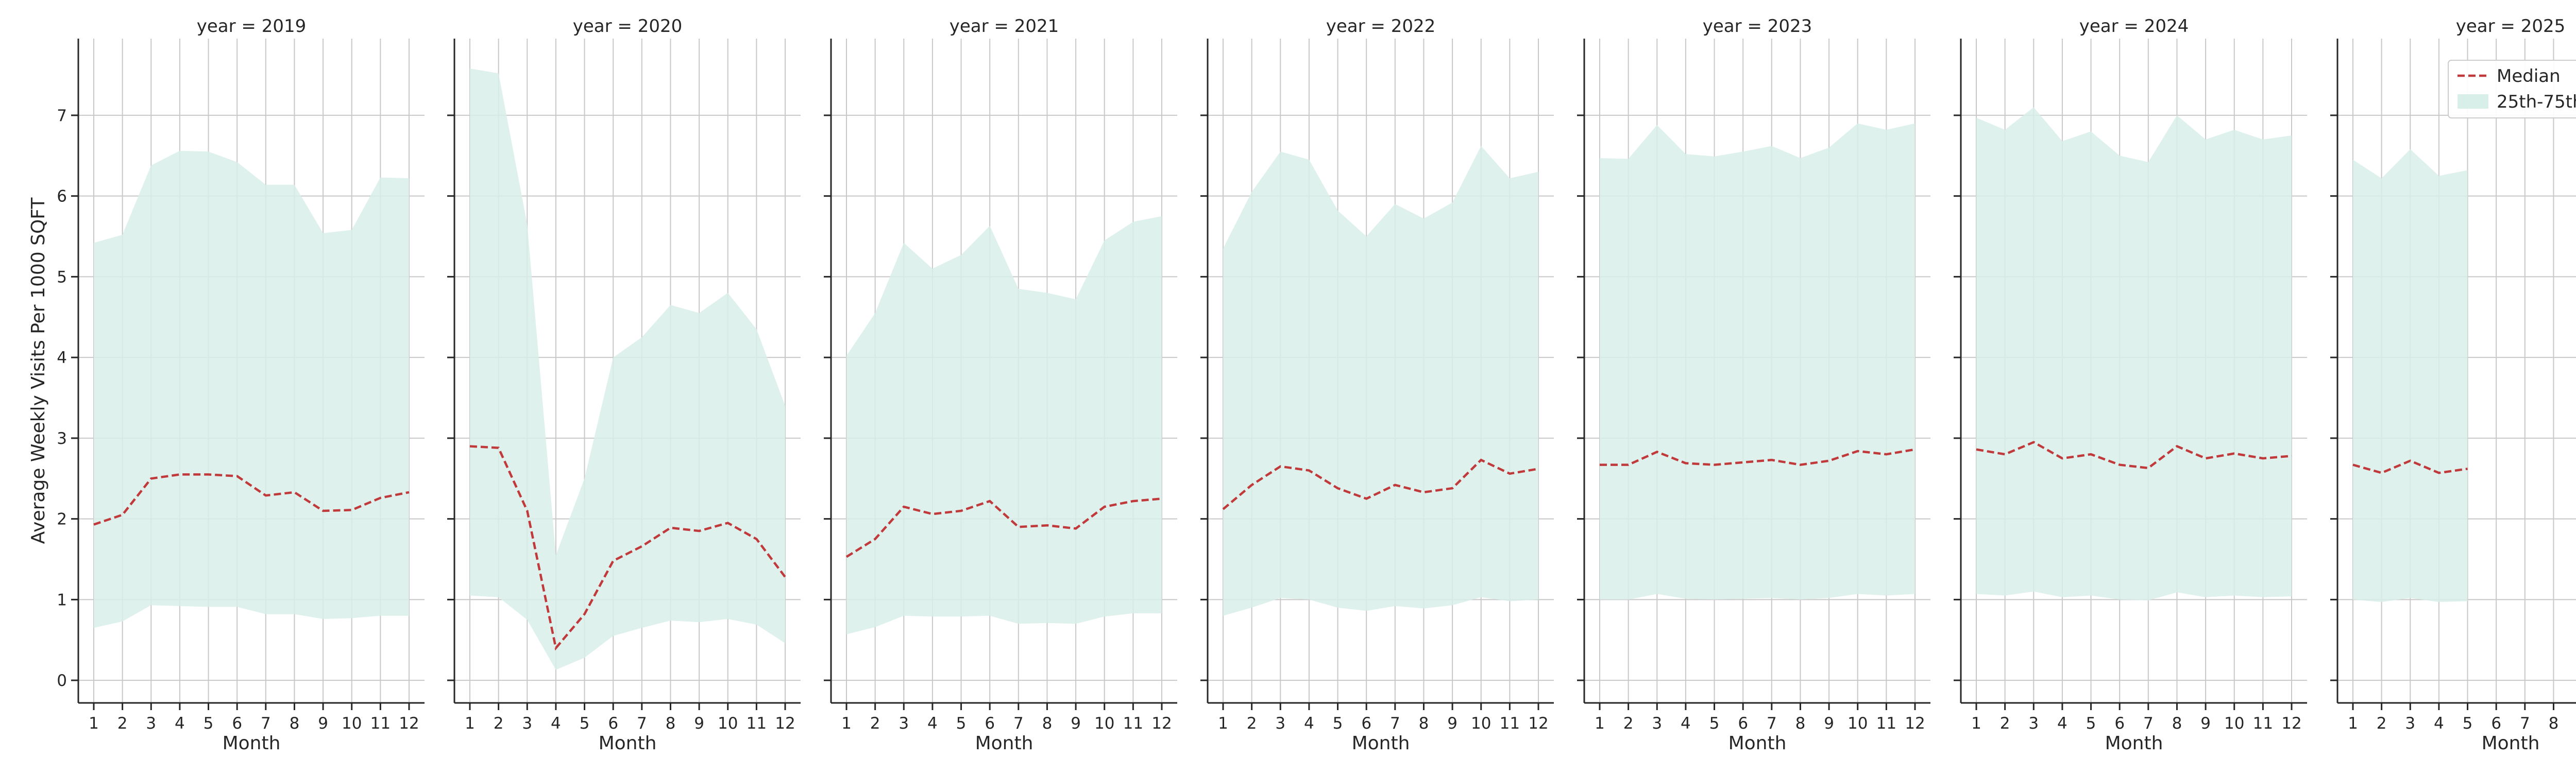 This screenshot has width=2576, height=775. What do you see at coordinates (627, 27) in the screenshot?
I see `facet-title: year = 2020` at bounding box center [627, 27].